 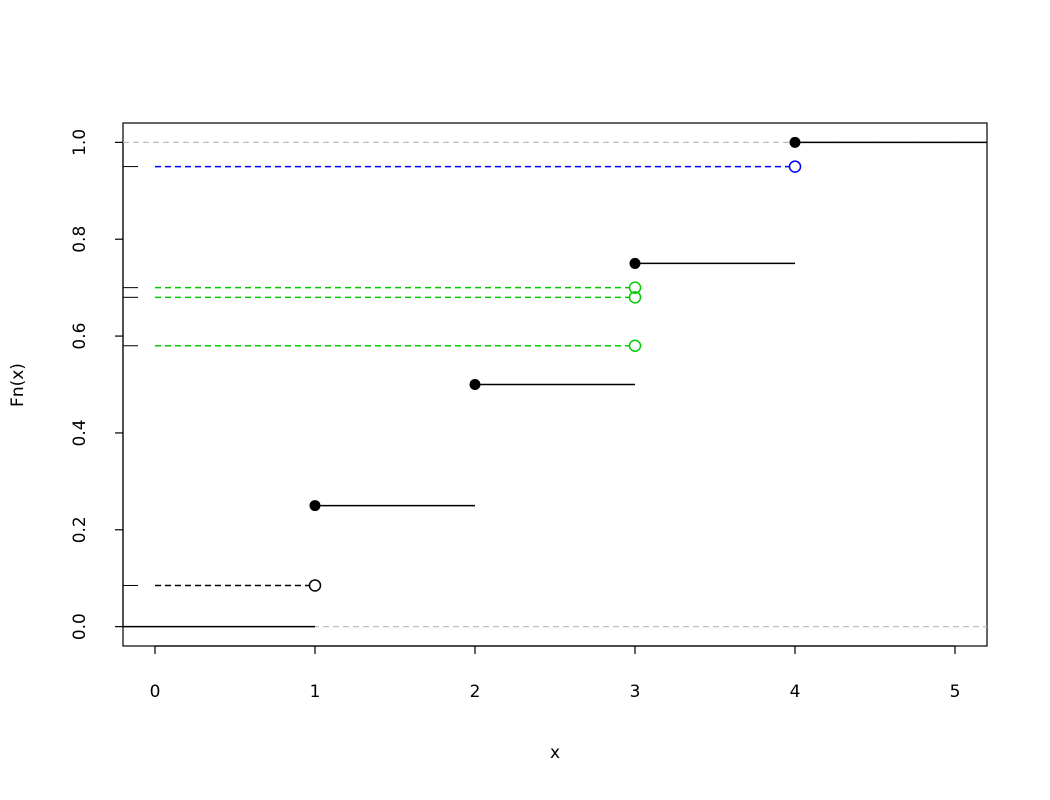 What do you see at coordinates (155, 692) in the screenshot?
I see `x-tick-label: 0` at bounding box center [155, 692].